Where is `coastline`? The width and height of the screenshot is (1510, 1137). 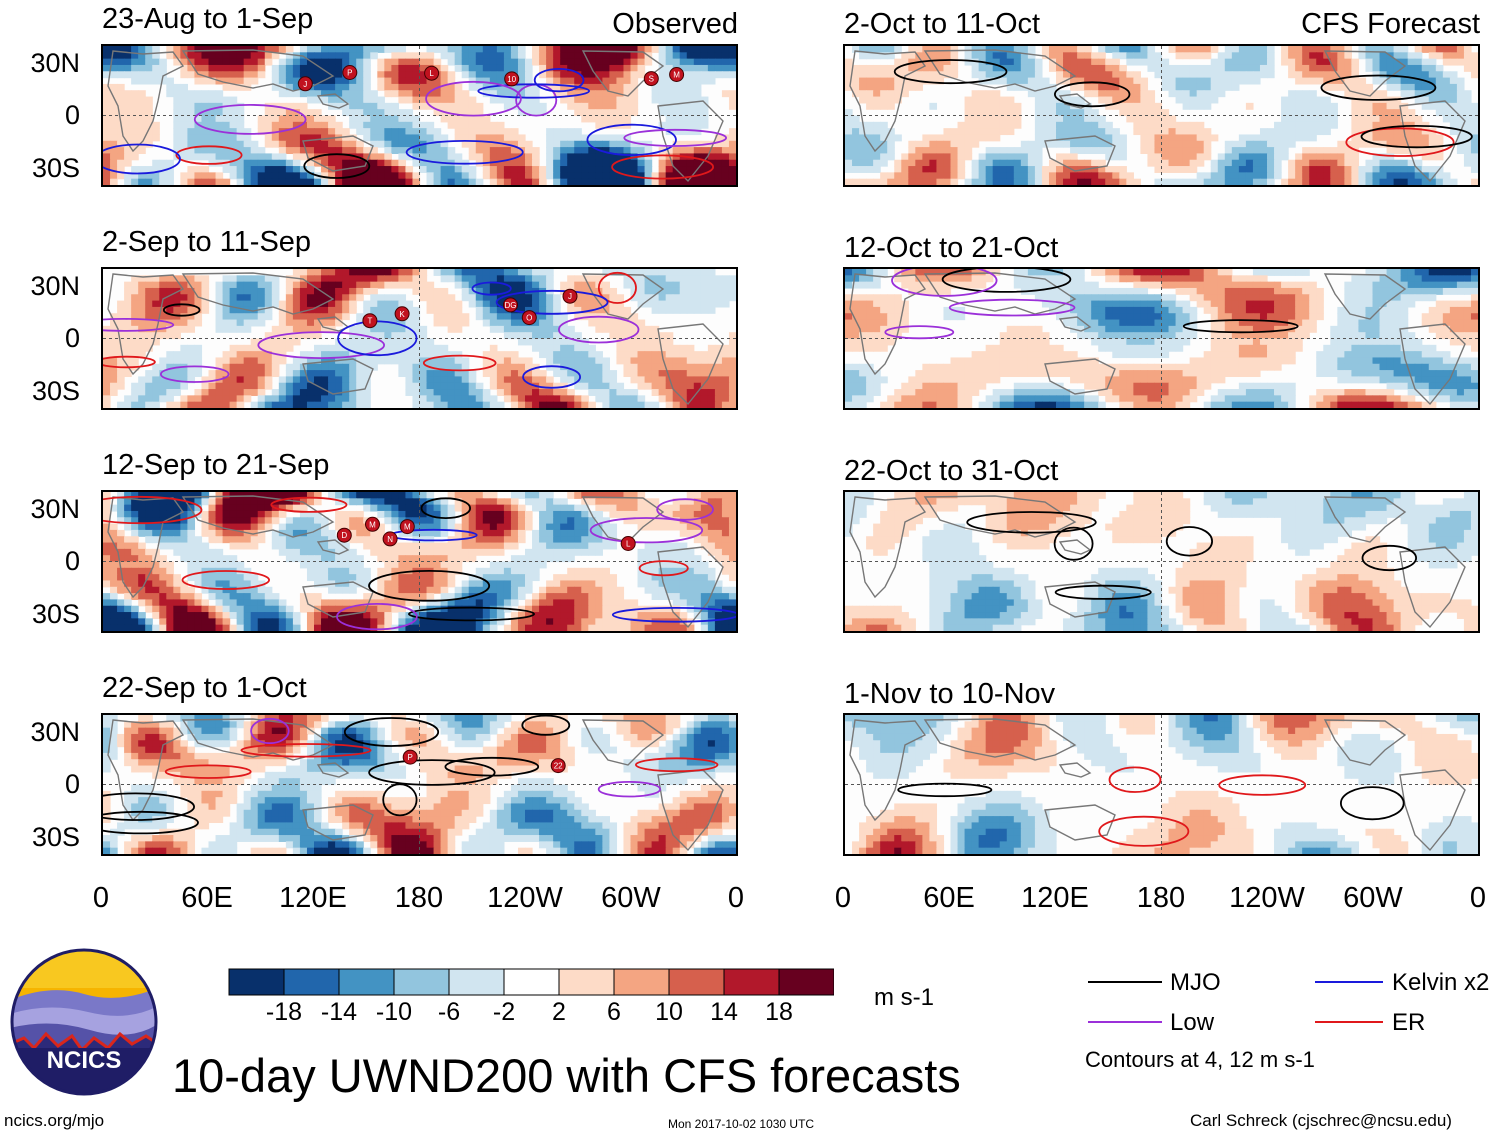 coastline is located at coordinates (338, 376).